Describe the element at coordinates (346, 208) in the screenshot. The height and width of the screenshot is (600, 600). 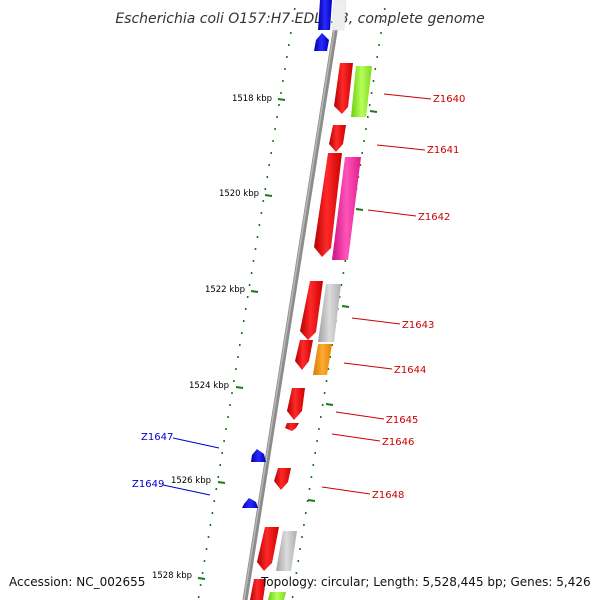
I see `function-z1642` at that location.